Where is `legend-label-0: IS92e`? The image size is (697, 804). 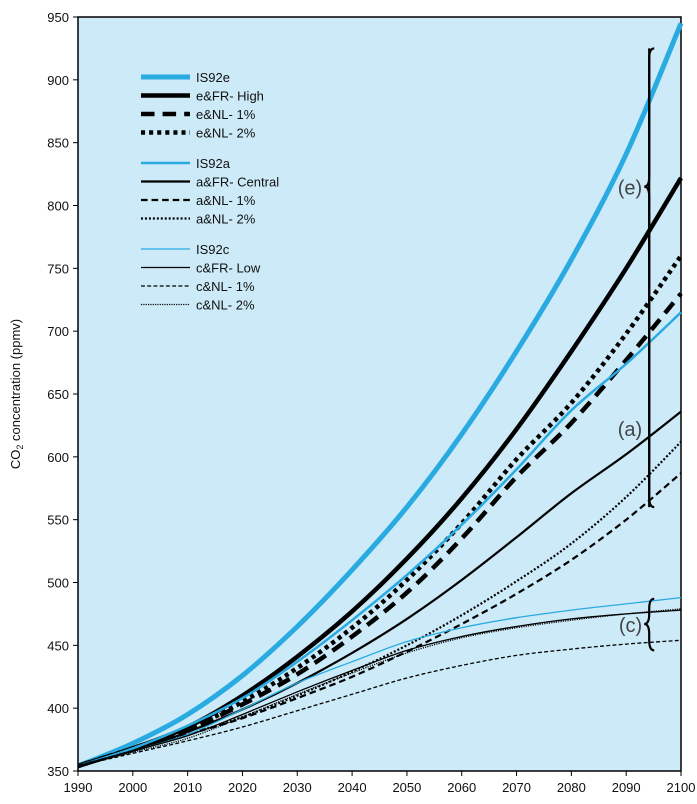 legend-label-0: IS92e is located at coordinates (213, 77).